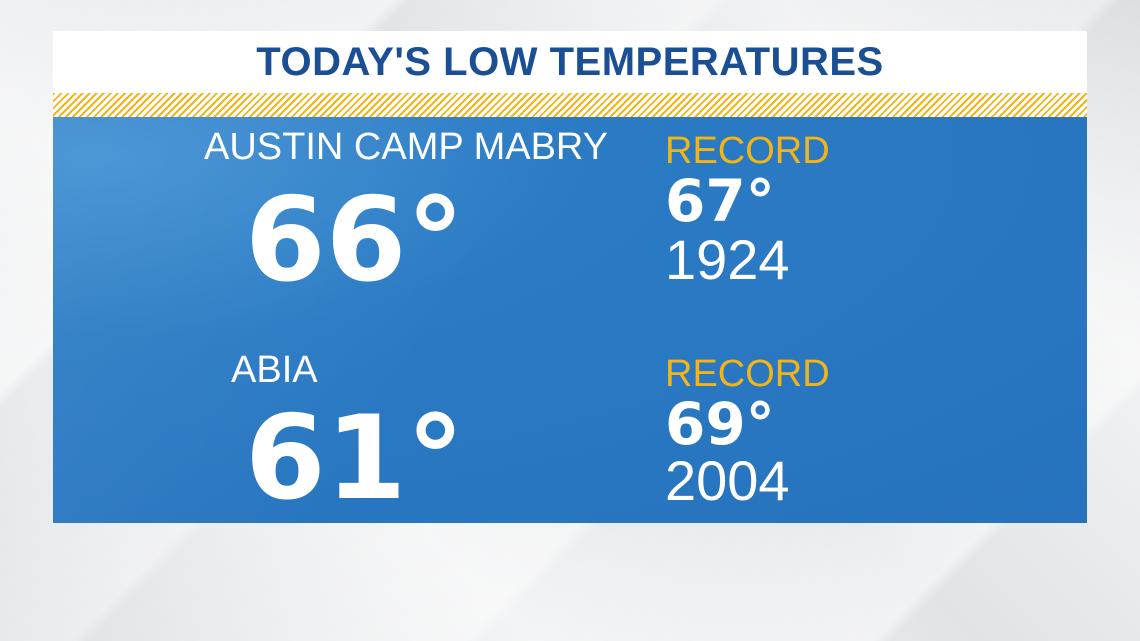 Image resolution: width=1140 pixels, height=641 pixels. Describe the element at coordinates (355, 457) in the screenshot. I see `low-temp-abia: 61°` at that location.